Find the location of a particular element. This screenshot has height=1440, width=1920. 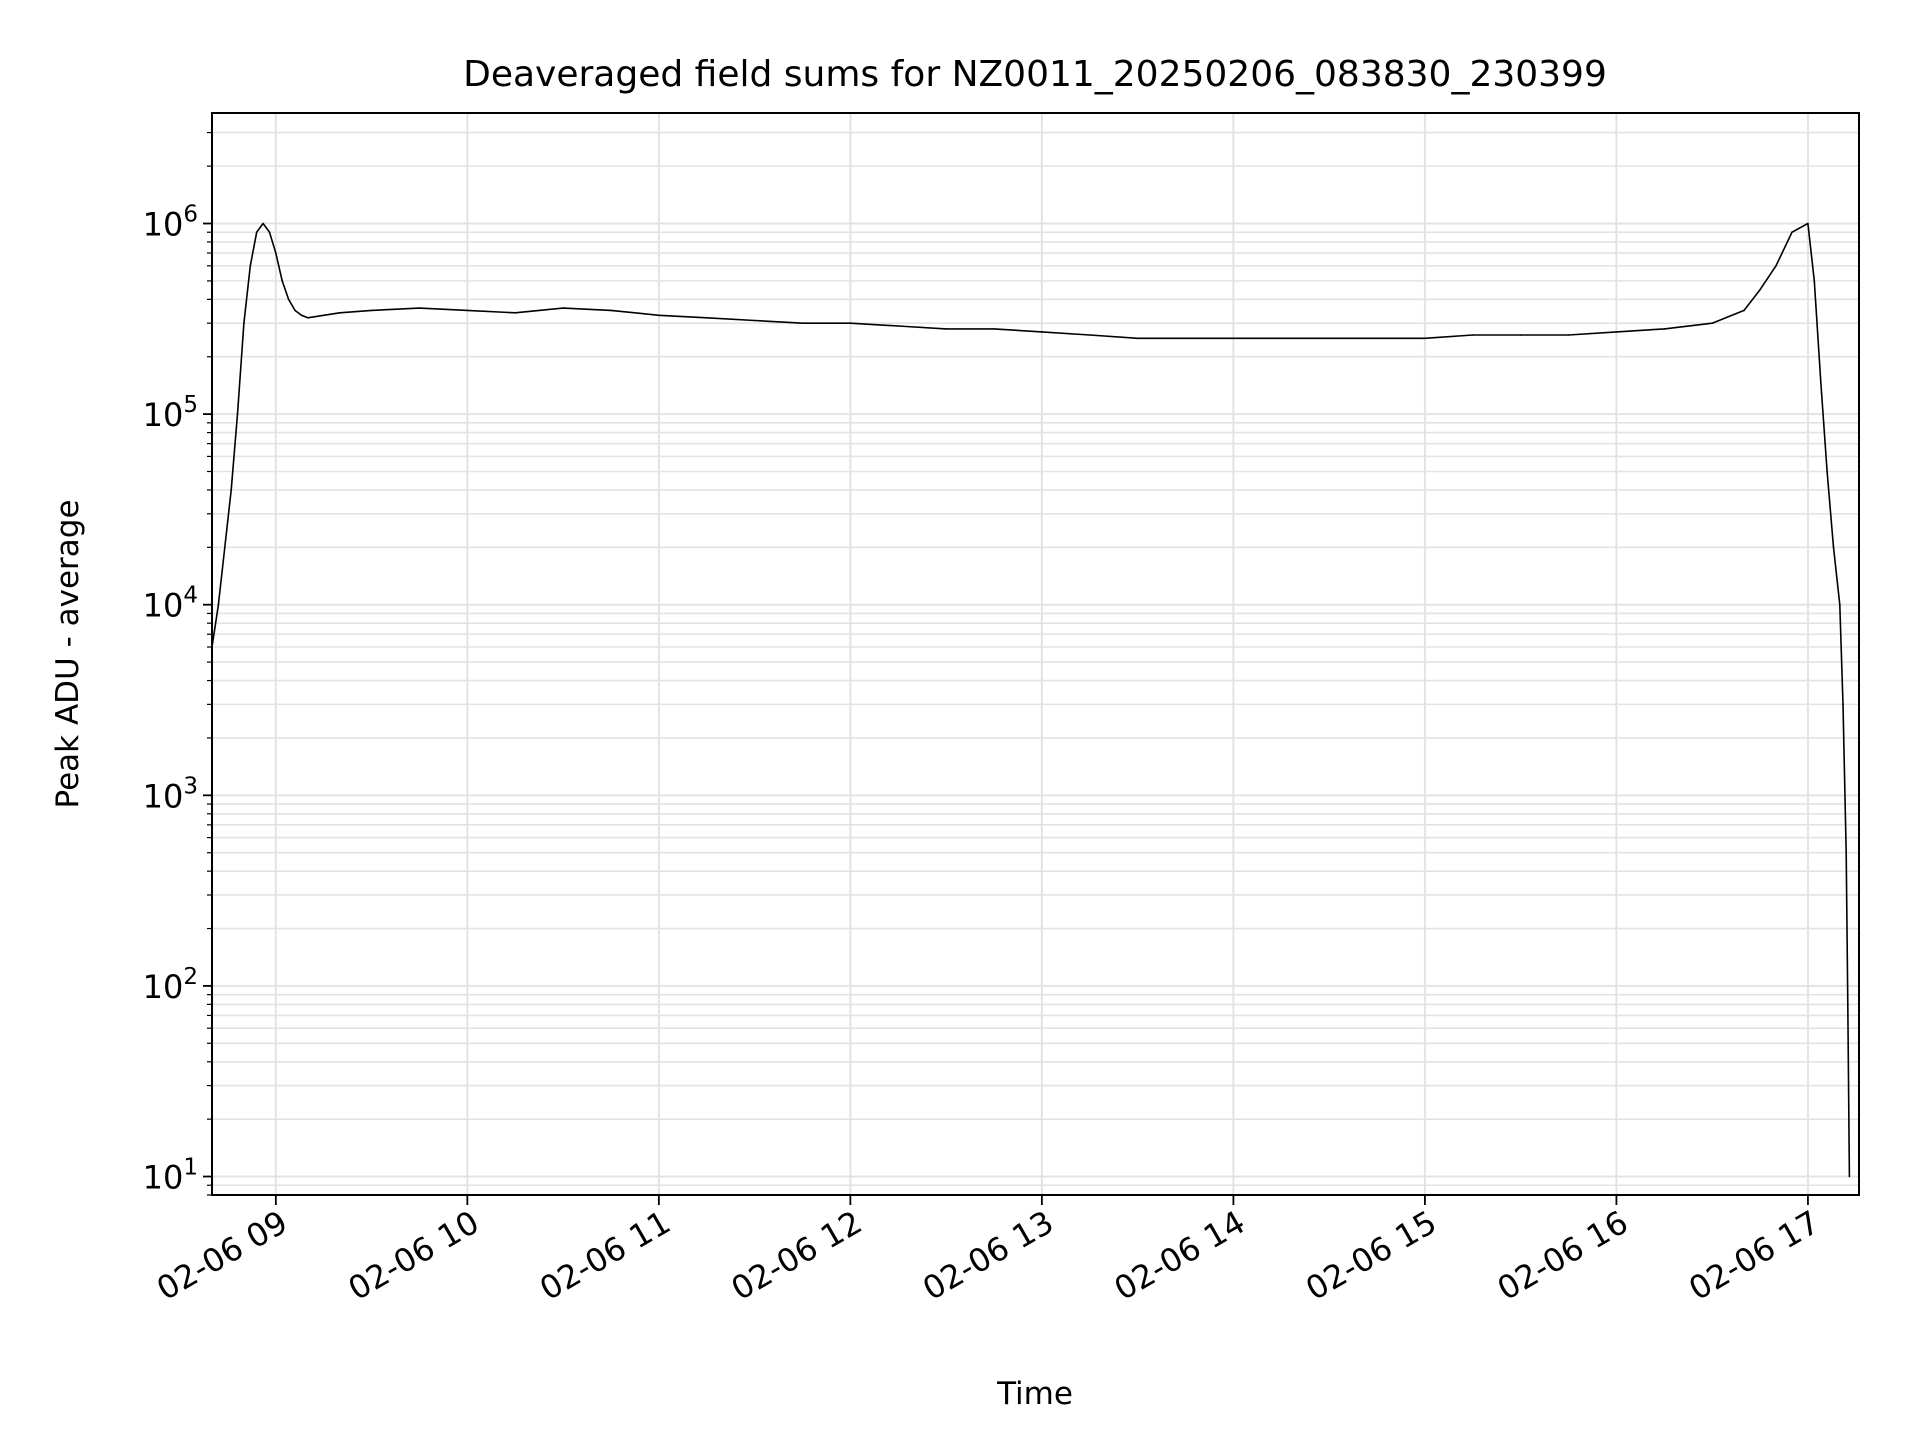

x-tick-label: 02-06 11 is located at coordinates (605, 1255).